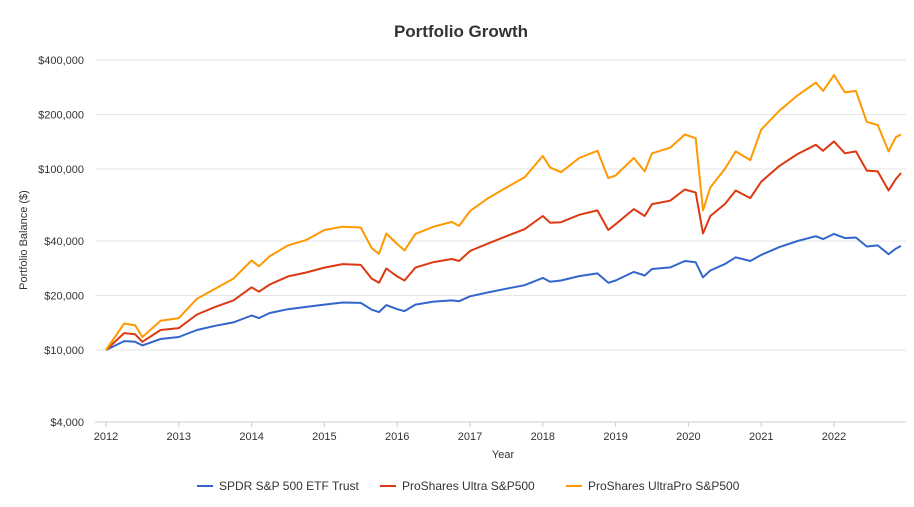 Image resolution: width=914 pixels, height=507 pixels. I want to click on x-tick-label: 2022, so click(834, 437).